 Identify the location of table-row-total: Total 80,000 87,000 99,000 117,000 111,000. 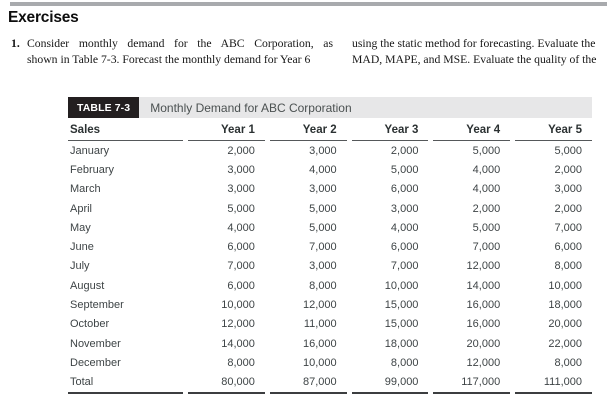
(330, 383).